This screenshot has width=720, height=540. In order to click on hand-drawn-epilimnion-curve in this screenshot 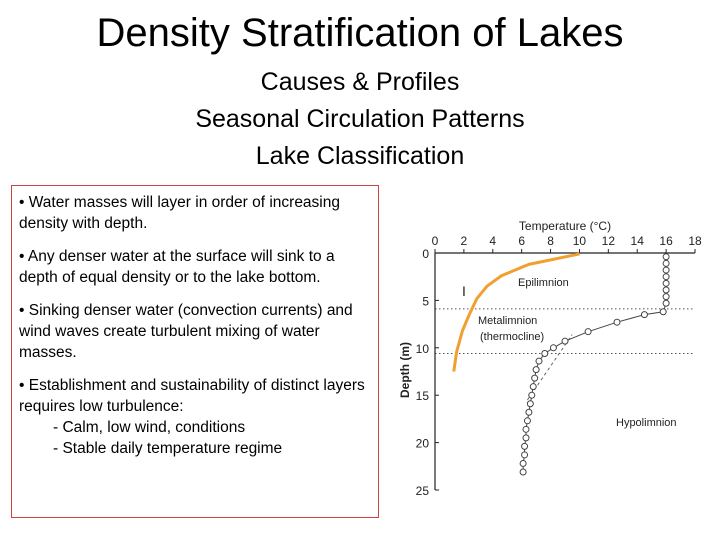, I will do `click(516, 312)`.